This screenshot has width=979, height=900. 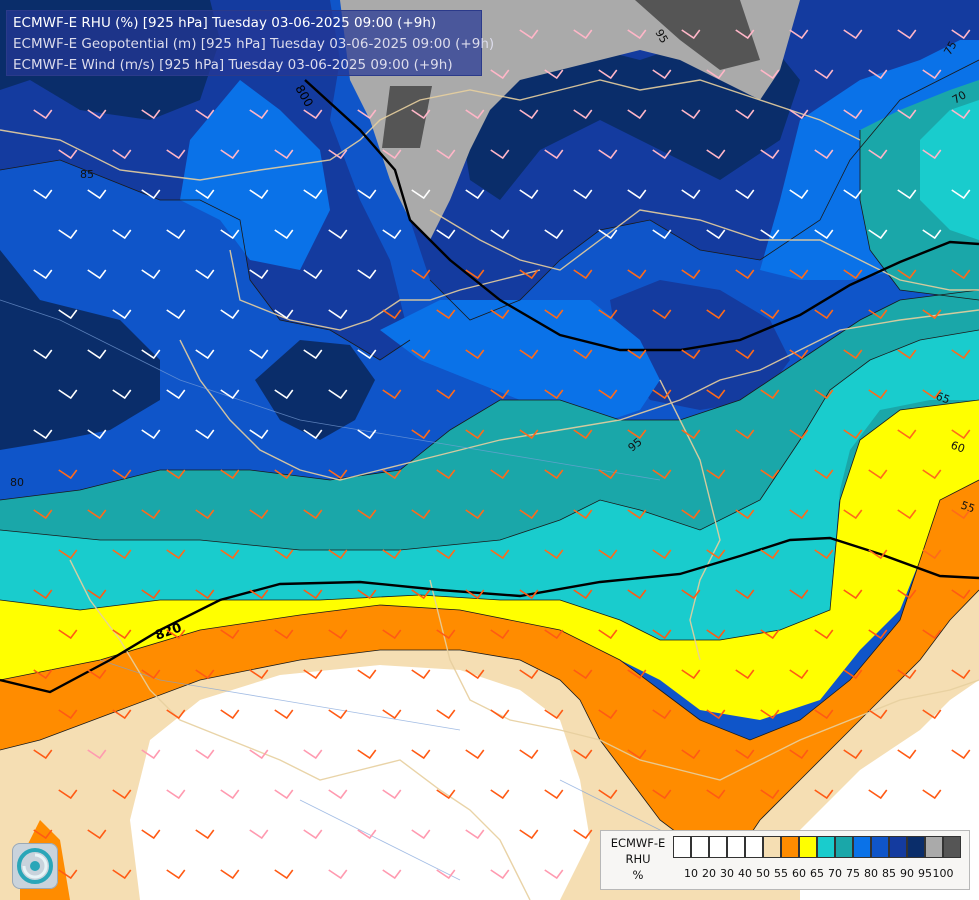 What do you see at coordinates (949, 170) in the screenshot?
I see `rh-65-70-region-ne` at bounding box center [949, 170].